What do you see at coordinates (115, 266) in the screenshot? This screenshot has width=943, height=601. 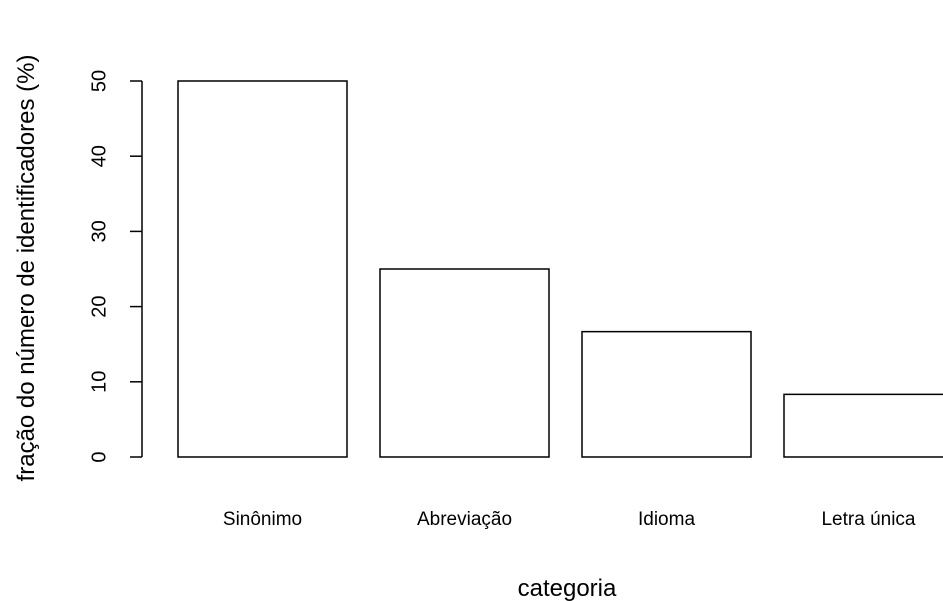 I see `y-axis: 0 10 20 30 40 50` at bounding box center [115, 266].